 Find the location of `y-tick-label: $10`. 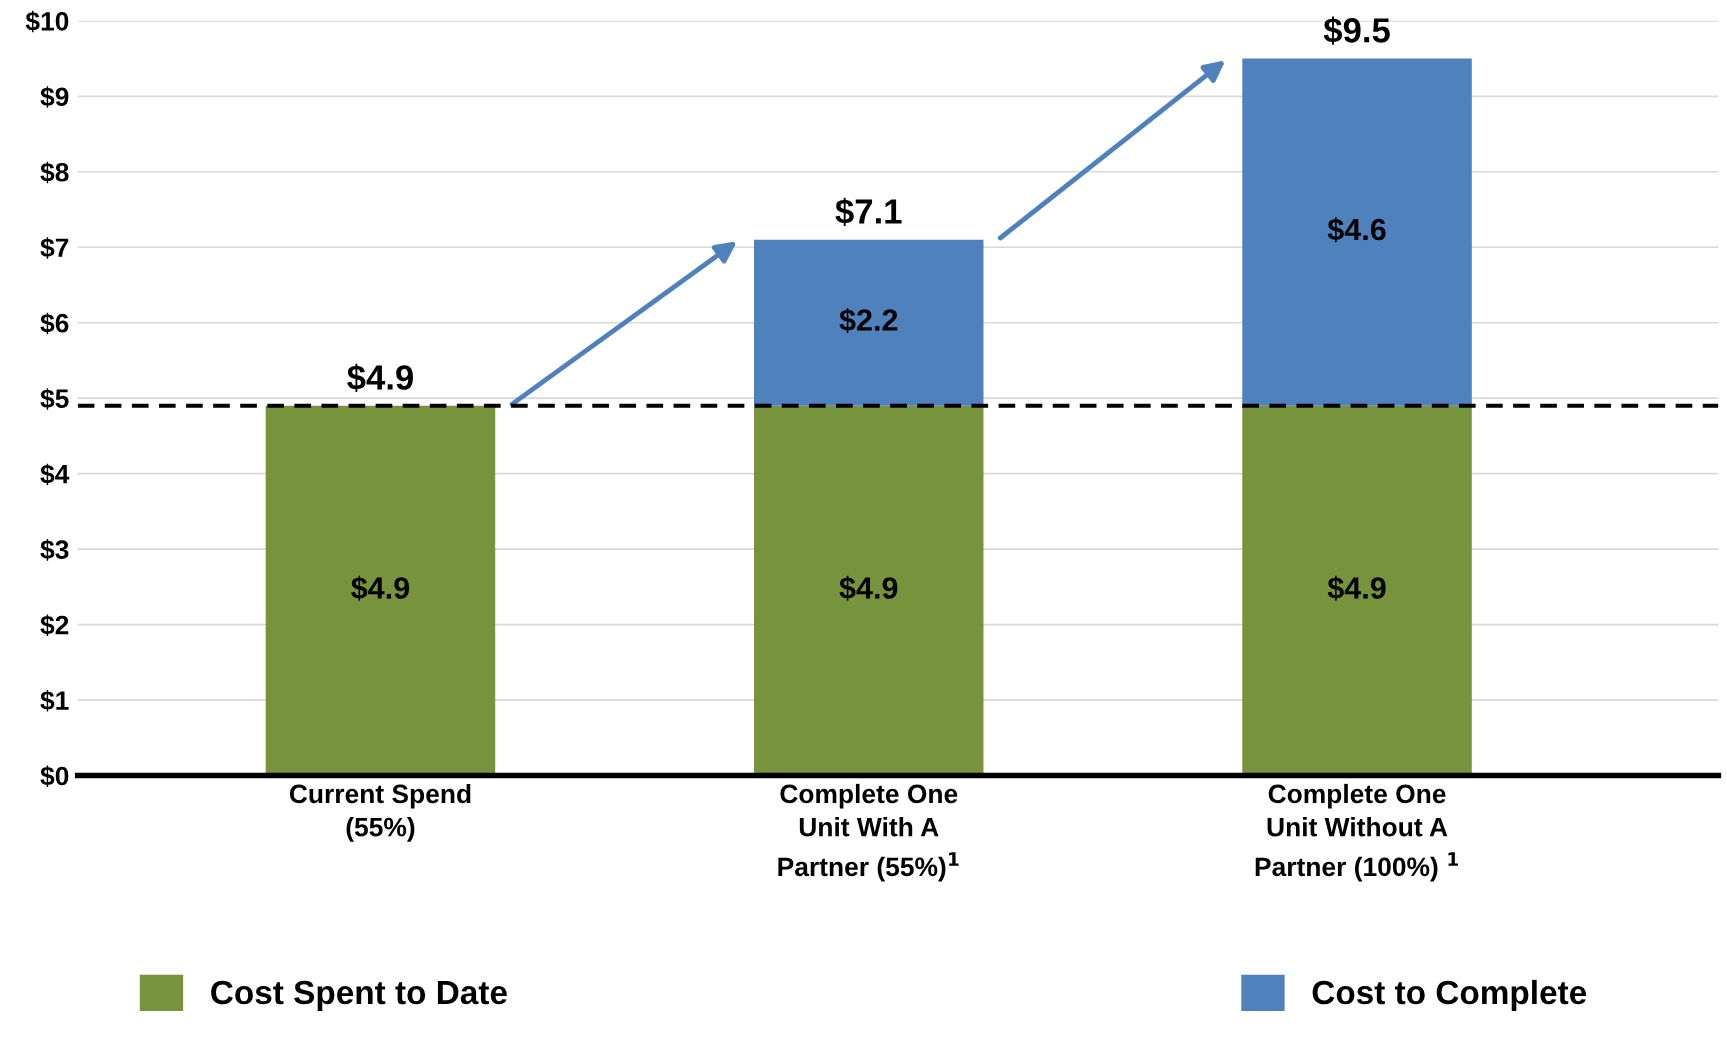

y-tick-label: $10 is located at coordinates (47, 21).